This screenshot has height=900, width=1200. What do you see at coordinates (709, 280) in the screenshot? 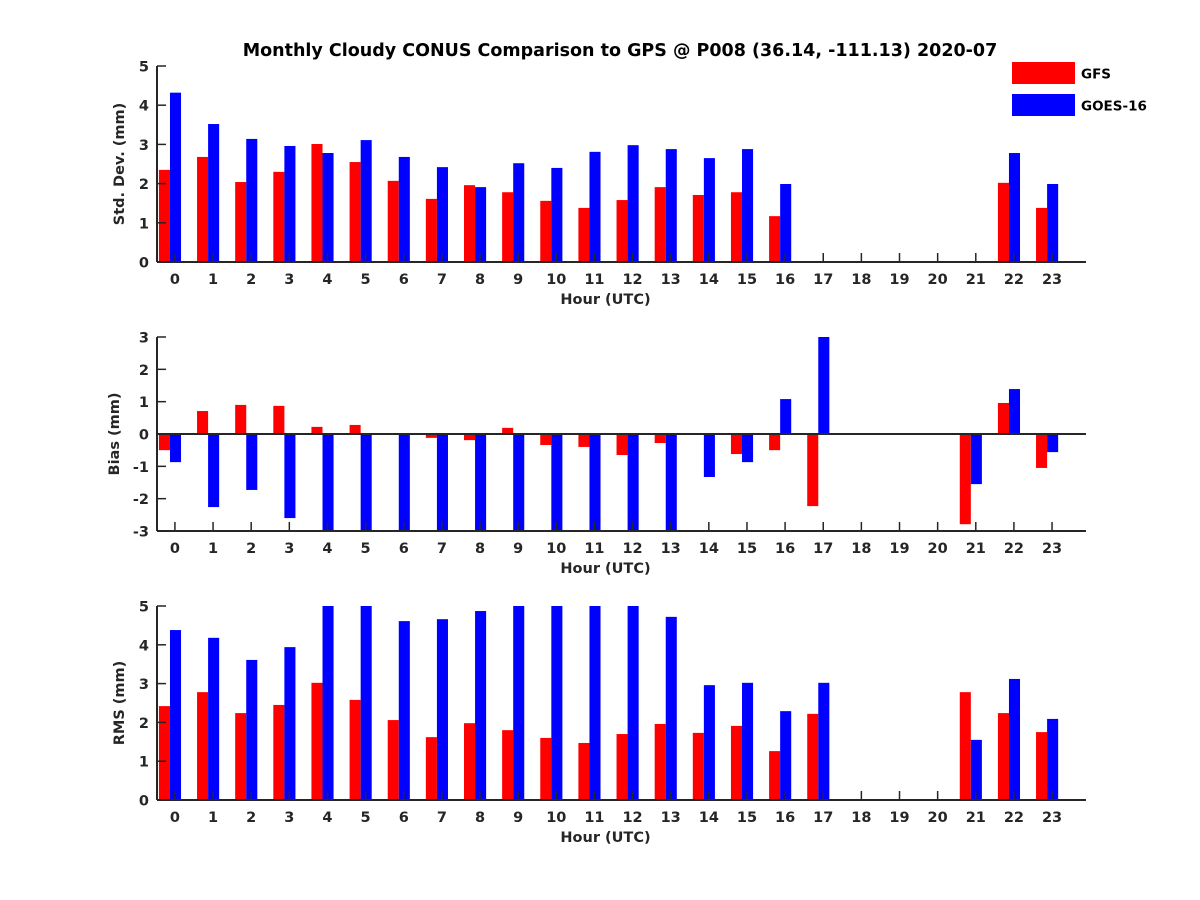
I see `std-dev-x-tick-label: 14` at bounding box center [709, 280].